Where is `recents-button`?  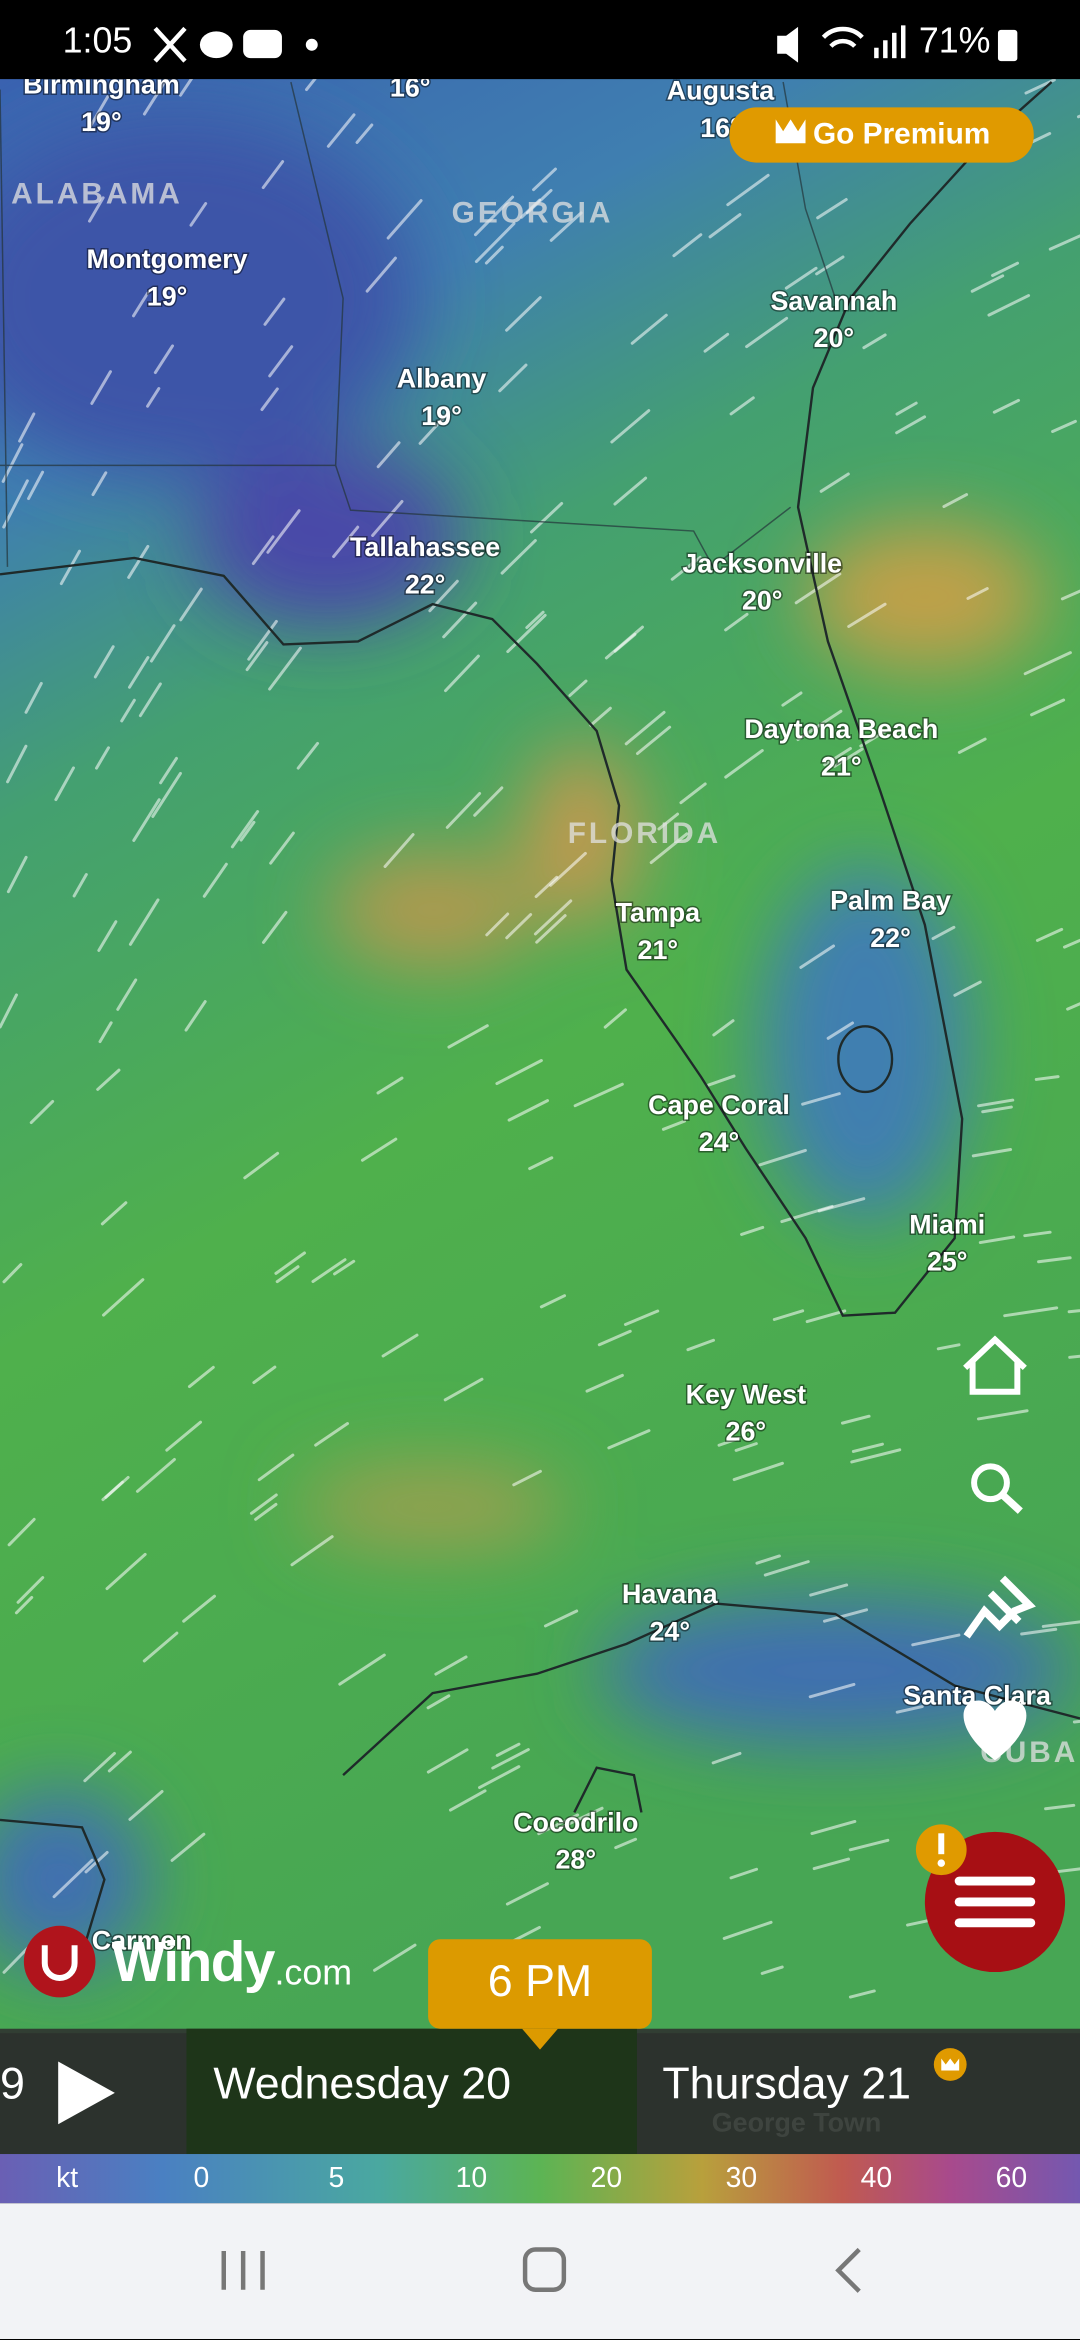 recents-button is located at coordinates (243, 2270).